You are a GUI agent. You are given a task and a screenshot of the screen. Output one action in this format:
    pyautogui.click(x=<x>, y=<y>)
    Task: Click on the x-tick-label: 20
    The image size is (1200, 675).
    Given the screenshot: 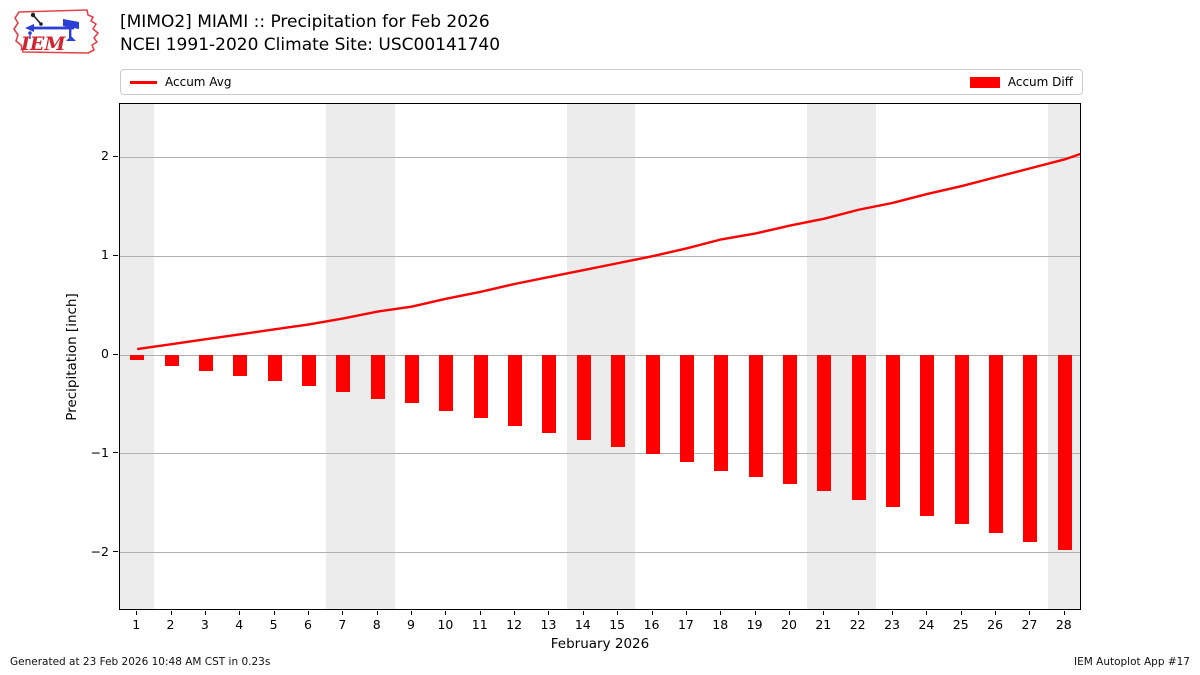 What is the action you would take?
    pyautogui.click(x=789, y=624)
    